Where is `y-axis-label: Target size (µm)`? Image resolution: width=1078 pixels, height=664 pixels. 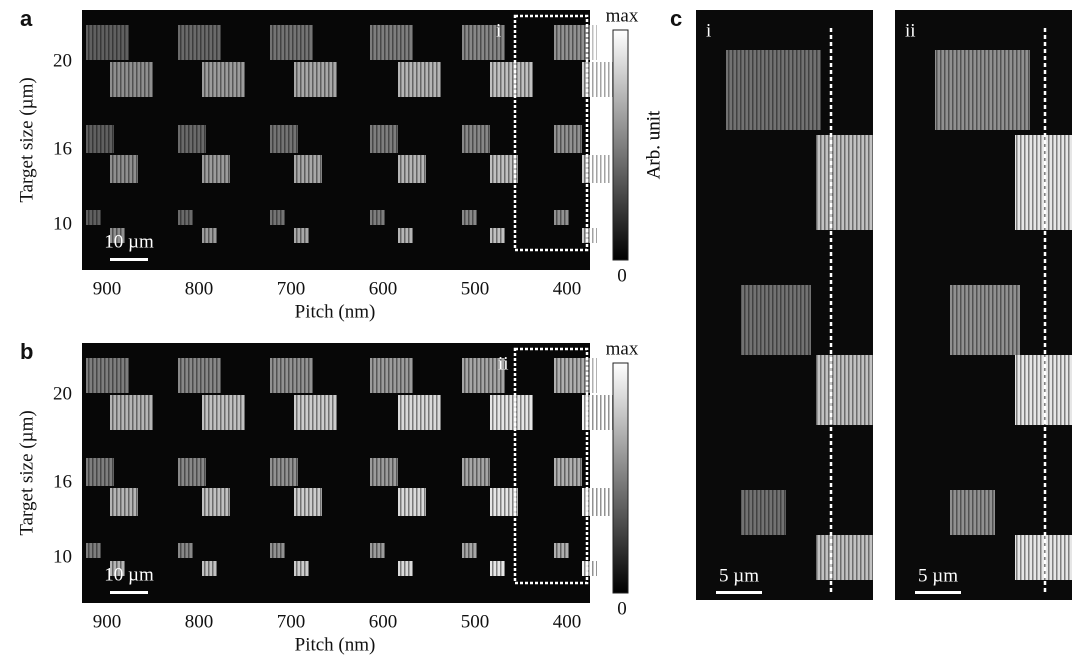 y-axis-label: Target size (µm) is located at coordinates (26, 139).